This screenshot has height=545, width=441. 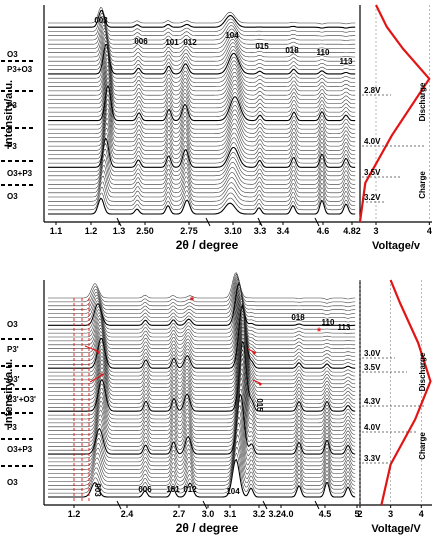 I want to click on peak-label-4: 104, so click(x=232, y=35).